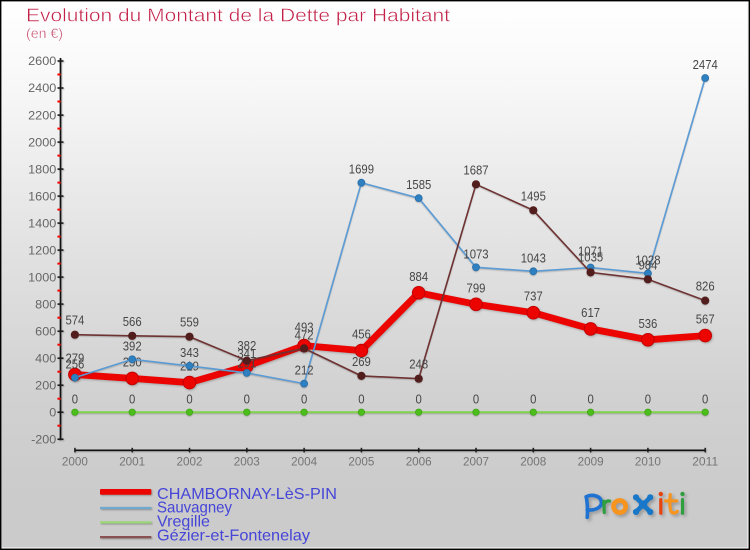 This screenshot has width=750, height=550. Describe the element at coordinates (590, 257) in the screenshot. I see `svg-text: 1035` at that location.